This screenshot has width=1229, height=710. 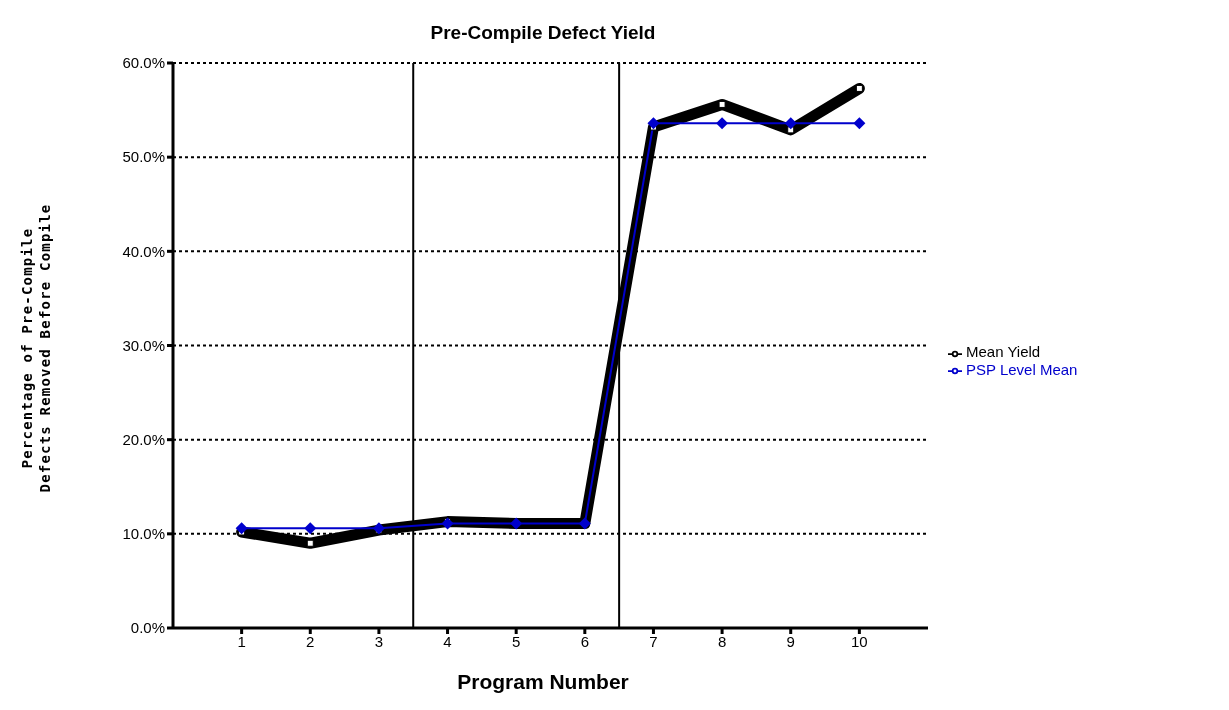 What do you see at coordinates (447, 641) in the screenshot?
I see `x-tick-label: 4` at bounding box center [447, 641].